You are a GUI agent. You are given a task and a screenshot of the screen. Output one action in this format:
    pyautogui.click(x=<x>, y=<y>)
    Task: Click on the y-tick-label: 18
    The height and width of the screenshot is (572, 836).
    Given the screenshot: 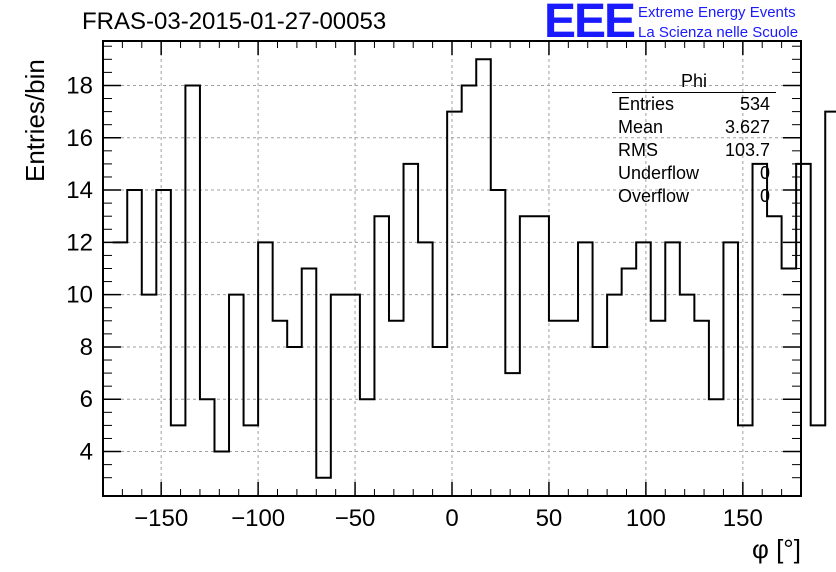 What is the action you would take?
    pyautogui.click(x=79, y=85)
    